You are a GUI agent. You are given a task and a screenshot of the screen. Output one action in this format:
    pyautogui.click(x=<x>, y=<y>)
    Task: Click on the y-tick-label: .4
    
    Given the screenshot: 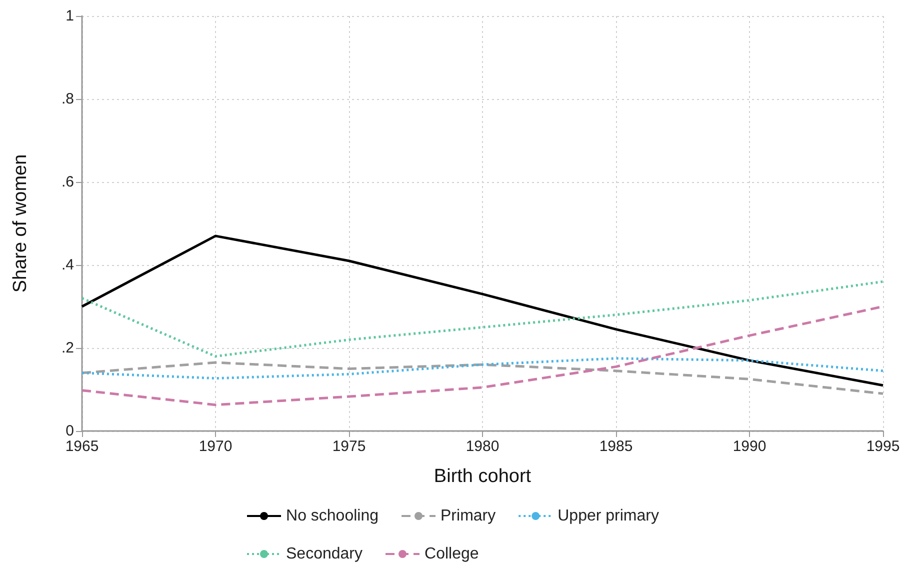 What is the action you would take?
    pyautogui.click(x=67, y=265)
    